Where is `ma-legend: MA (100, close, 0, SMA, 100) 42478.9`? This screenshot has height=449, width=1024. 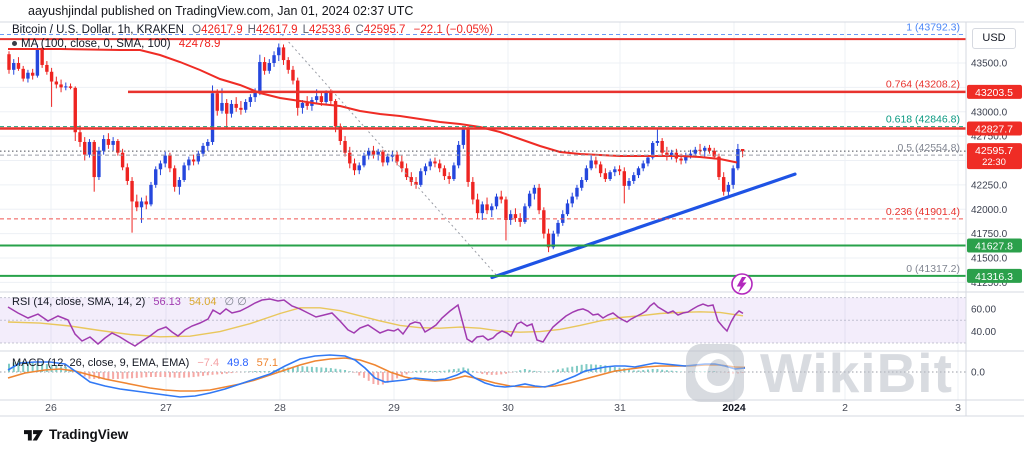
ma-legend: MA (100, close, 0, SMA, 100) 42478.9 is located at coordinates (116, 44).